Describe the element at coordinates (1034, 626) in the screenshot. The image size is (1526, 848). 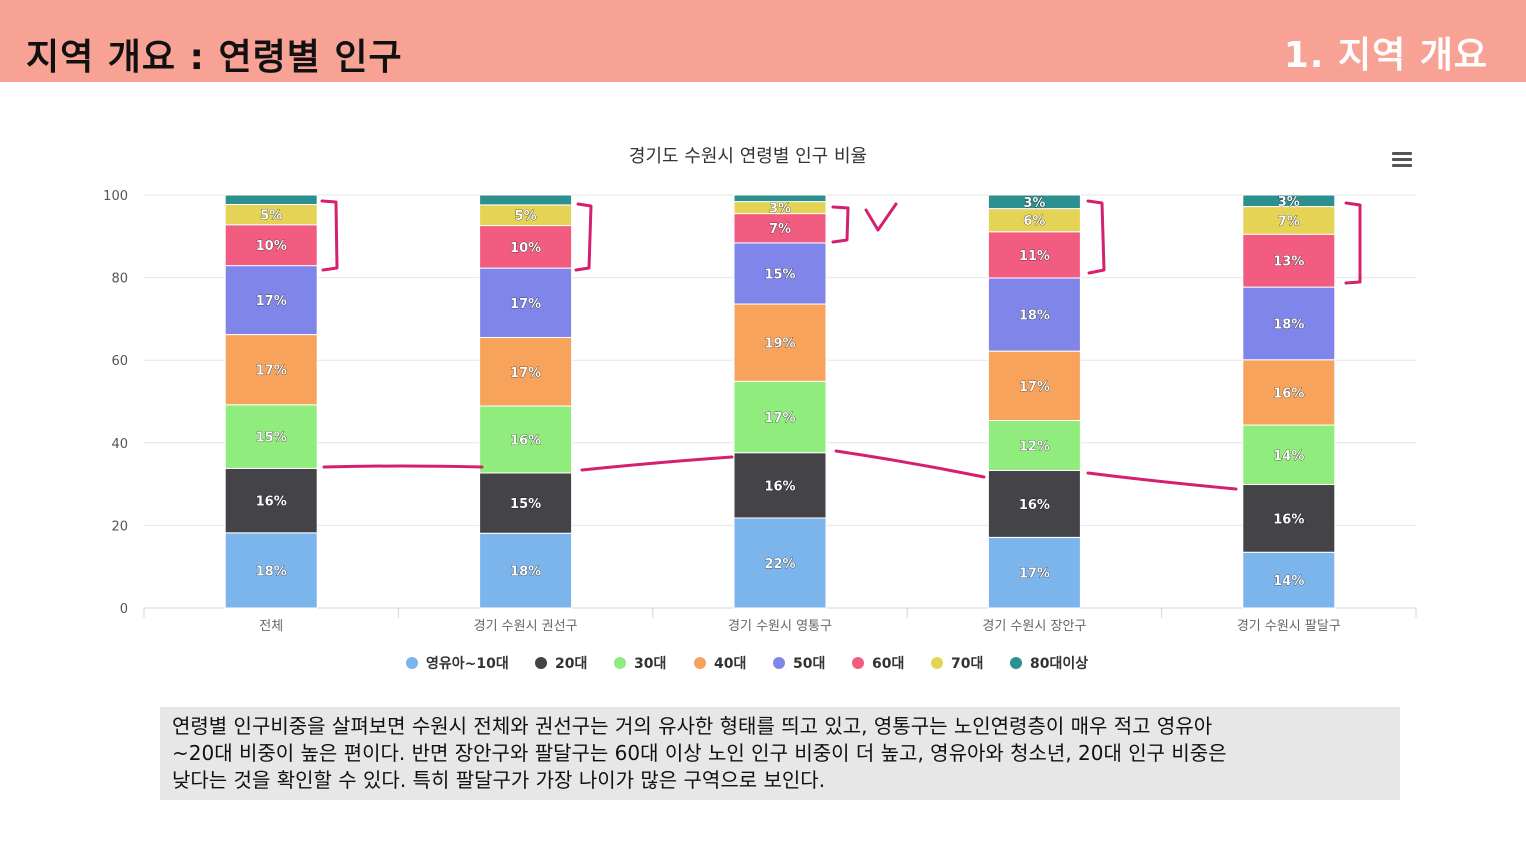
I see `x-tick-label: 경기 수원시 장안구` at that location.